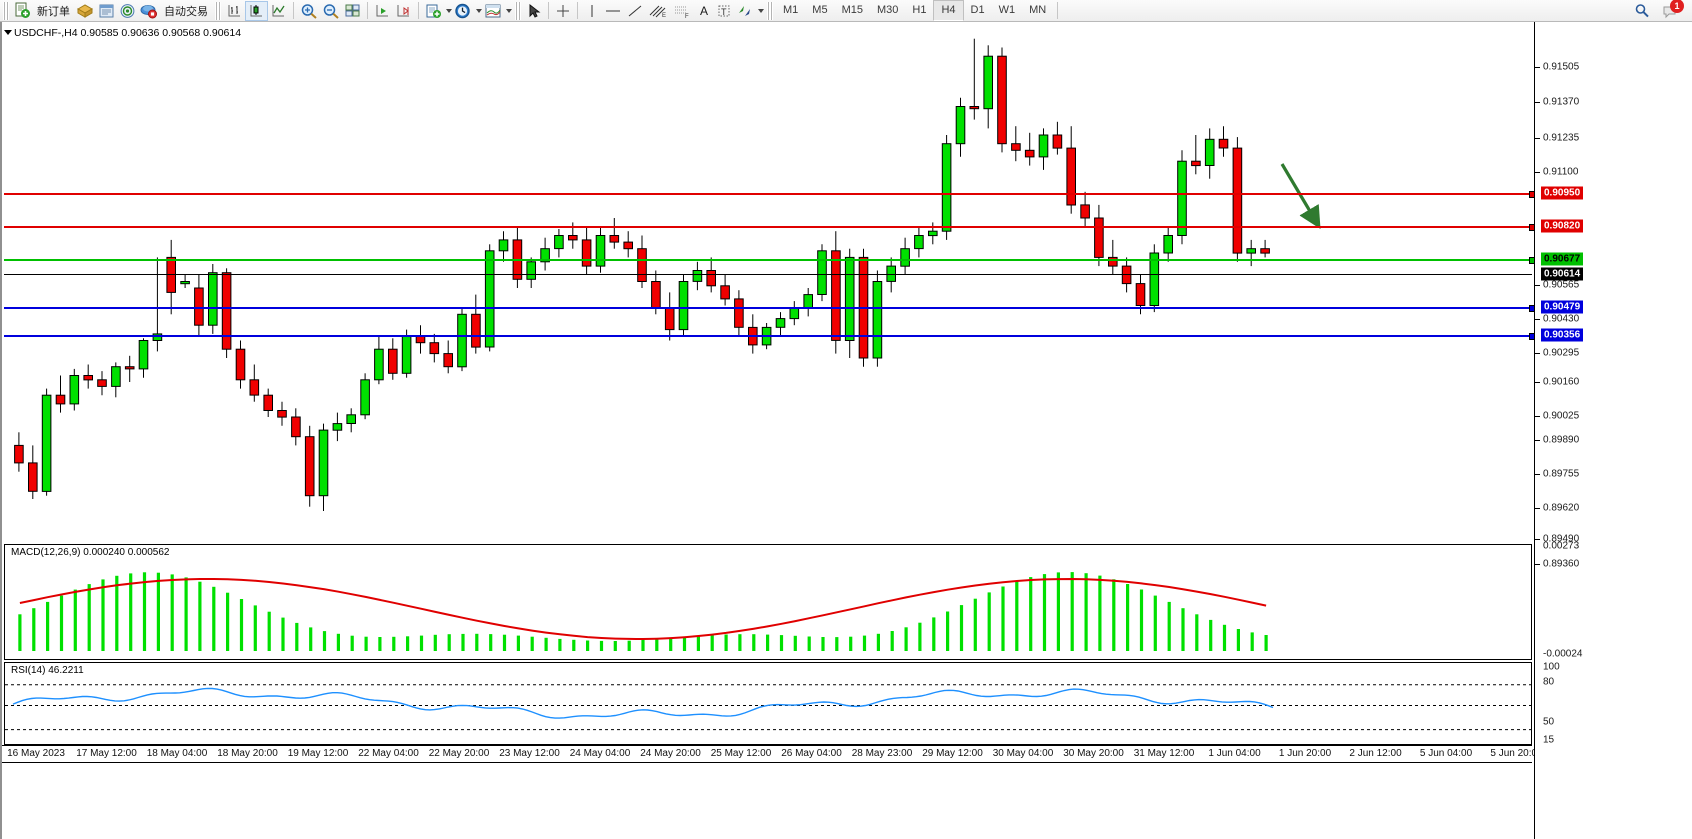  Describe the element at coordinates (1549, 722) in the screenshot. I see `rsi-tick-label: 50` at that location.